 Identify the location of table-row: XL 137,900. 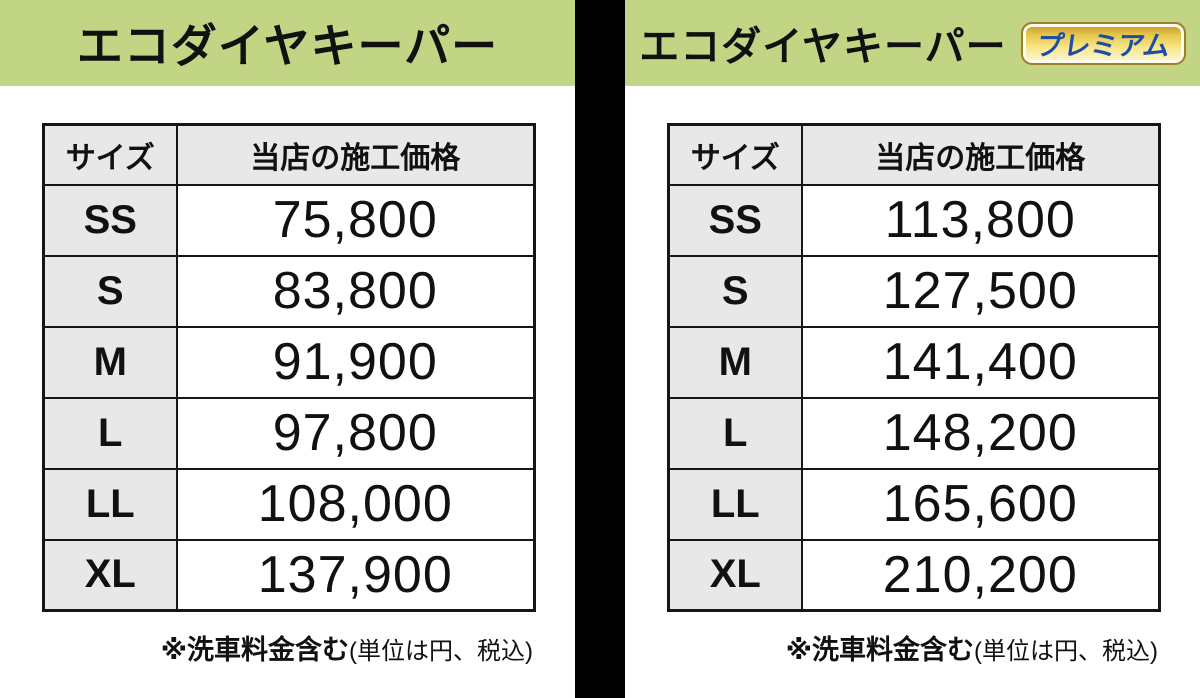
(289, 575).